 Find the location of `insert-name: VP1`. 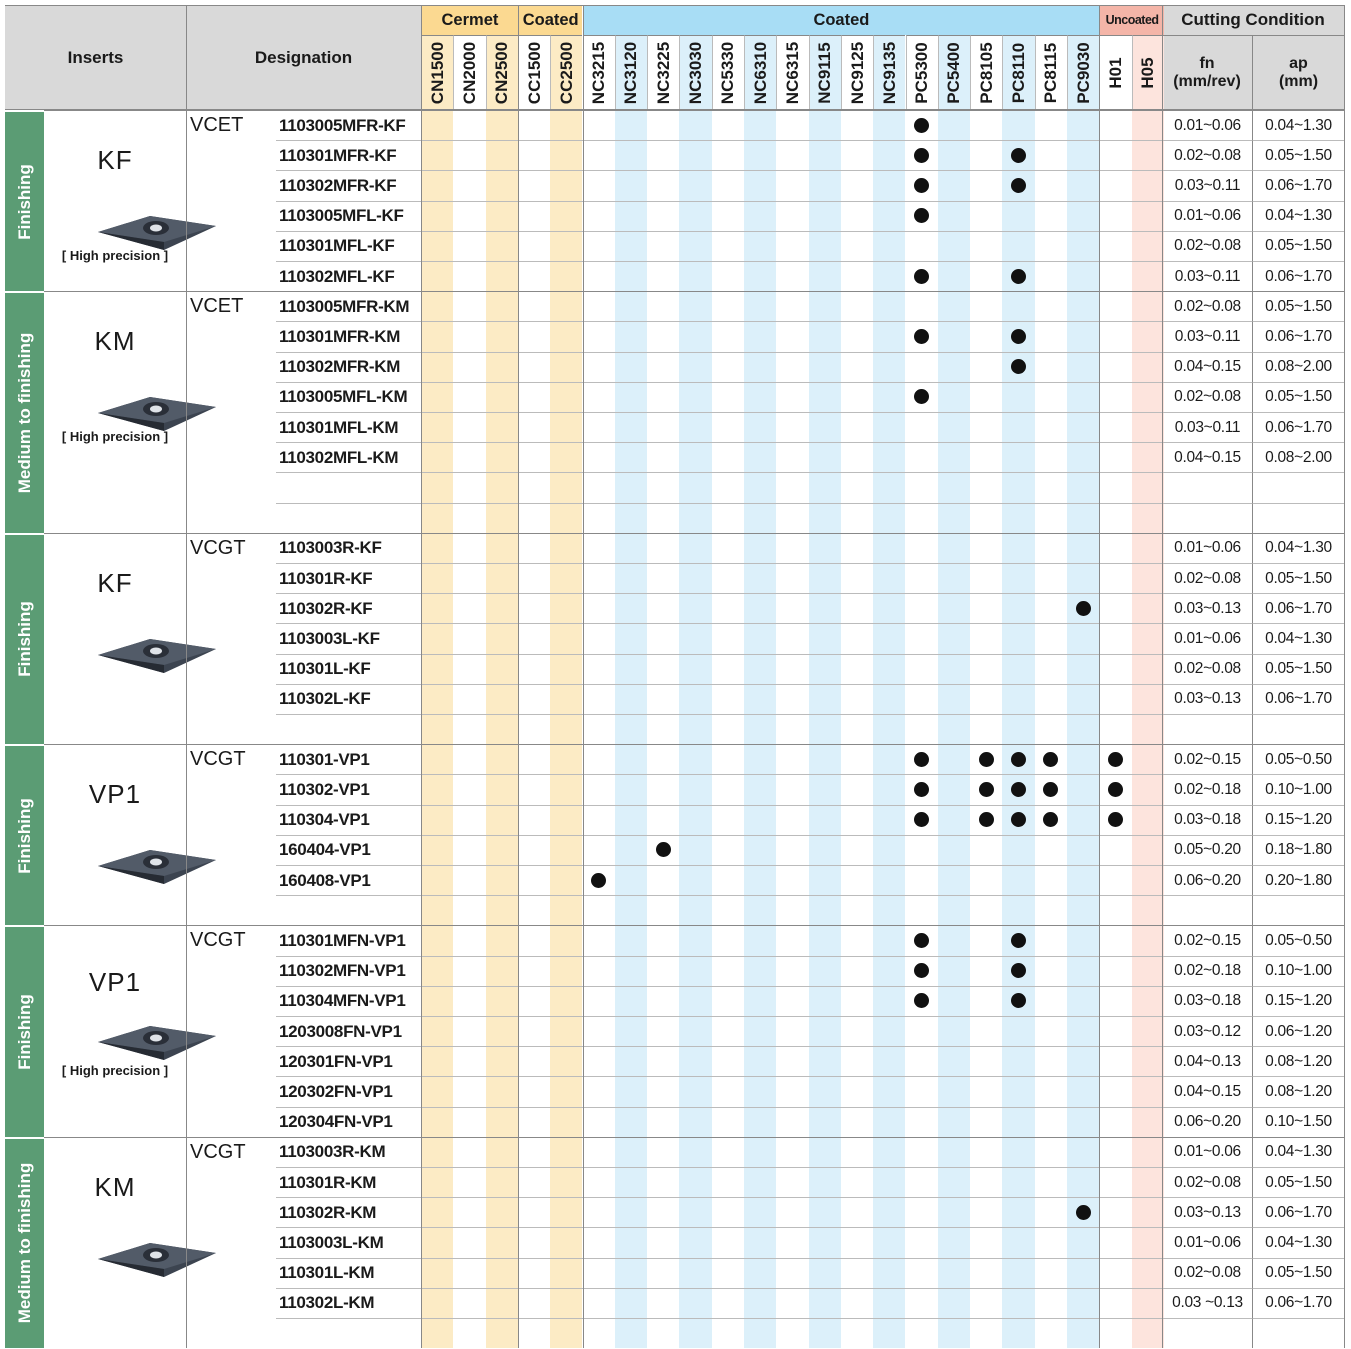

insert-name: VP1 is located at coordinates (115, 982).